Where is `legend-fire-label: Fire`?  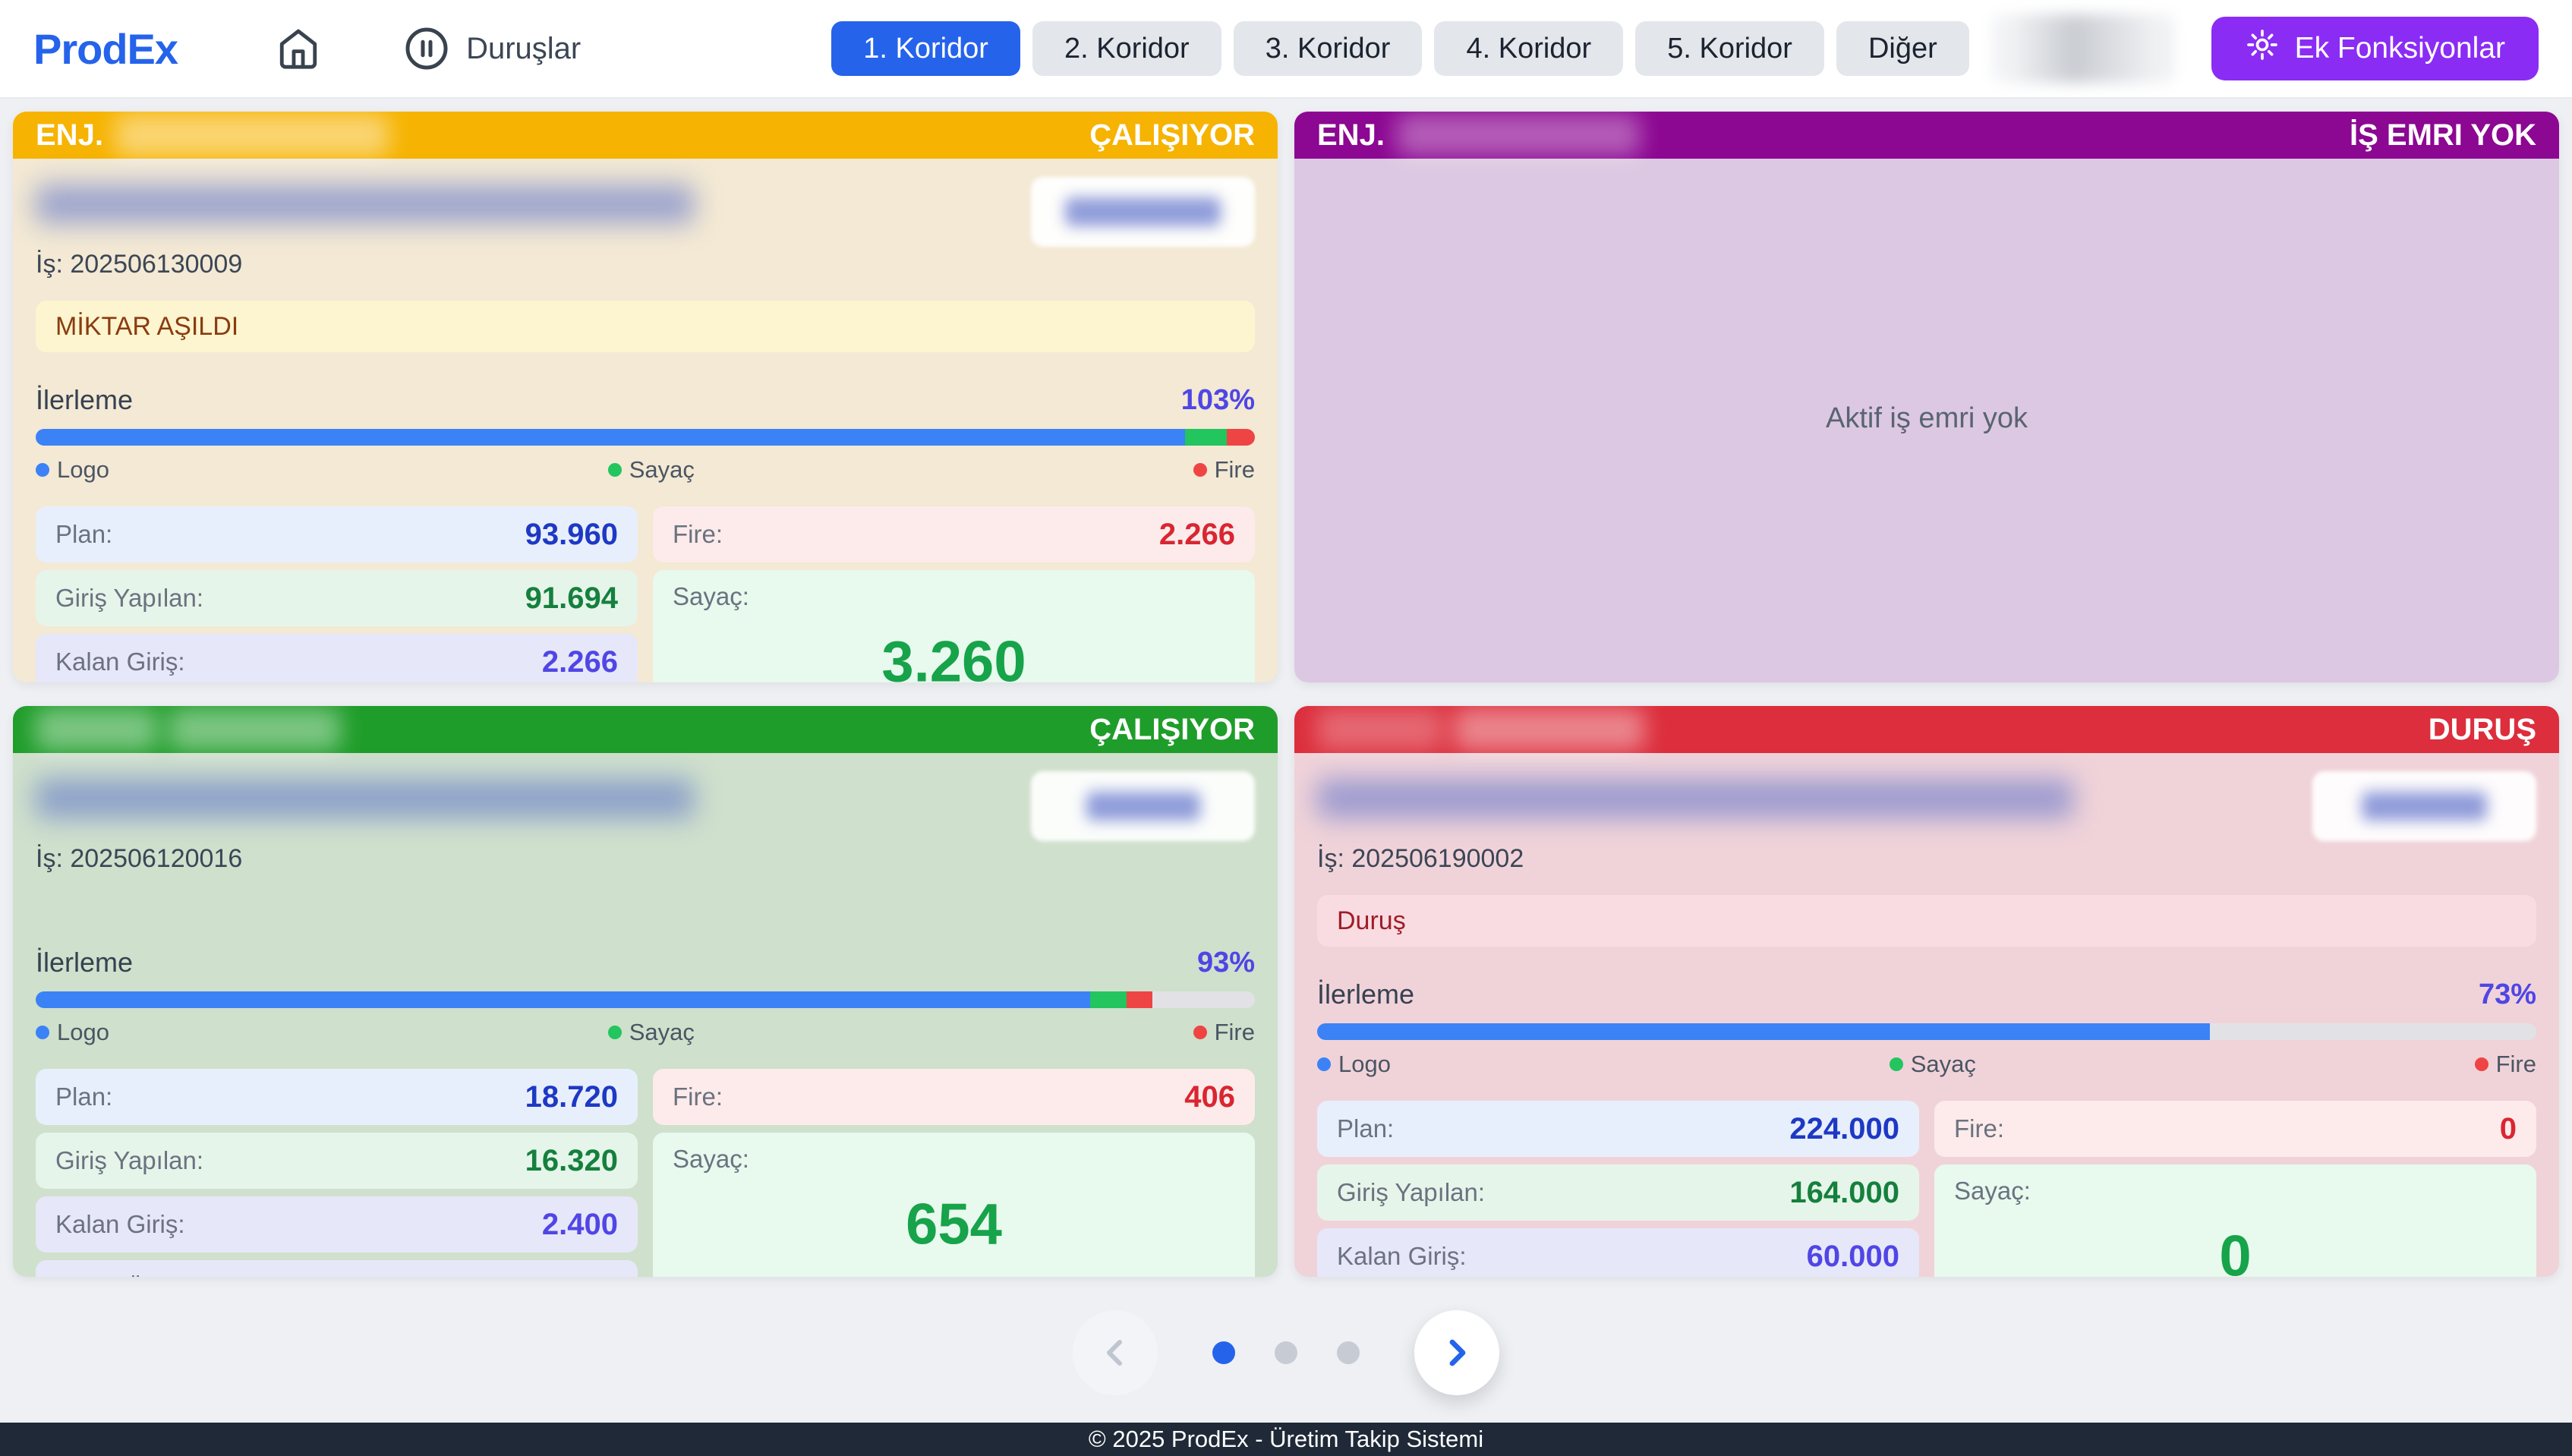 legend-fire-label: Fire is located at coordinates (1234, 1032).